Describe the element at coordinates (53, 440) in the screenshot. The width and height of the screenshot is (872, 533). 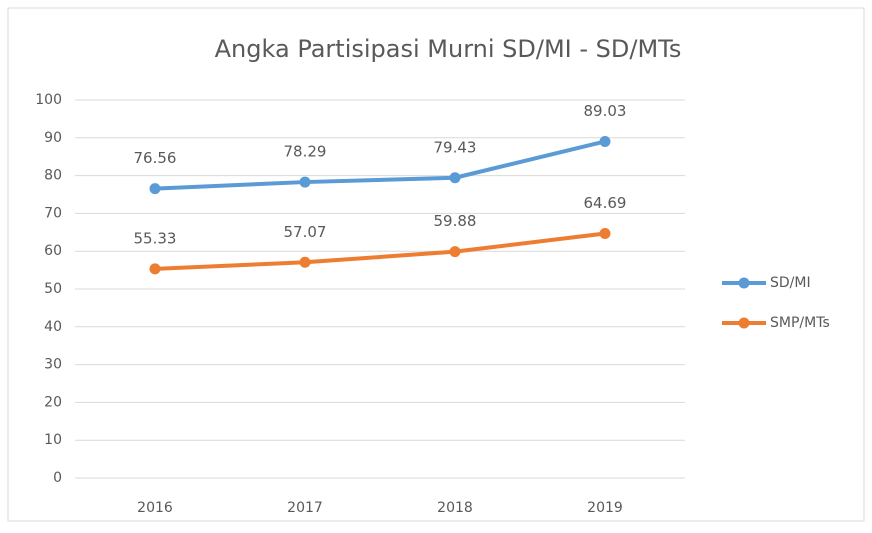
I see `y-tick-label: 10` at that location.